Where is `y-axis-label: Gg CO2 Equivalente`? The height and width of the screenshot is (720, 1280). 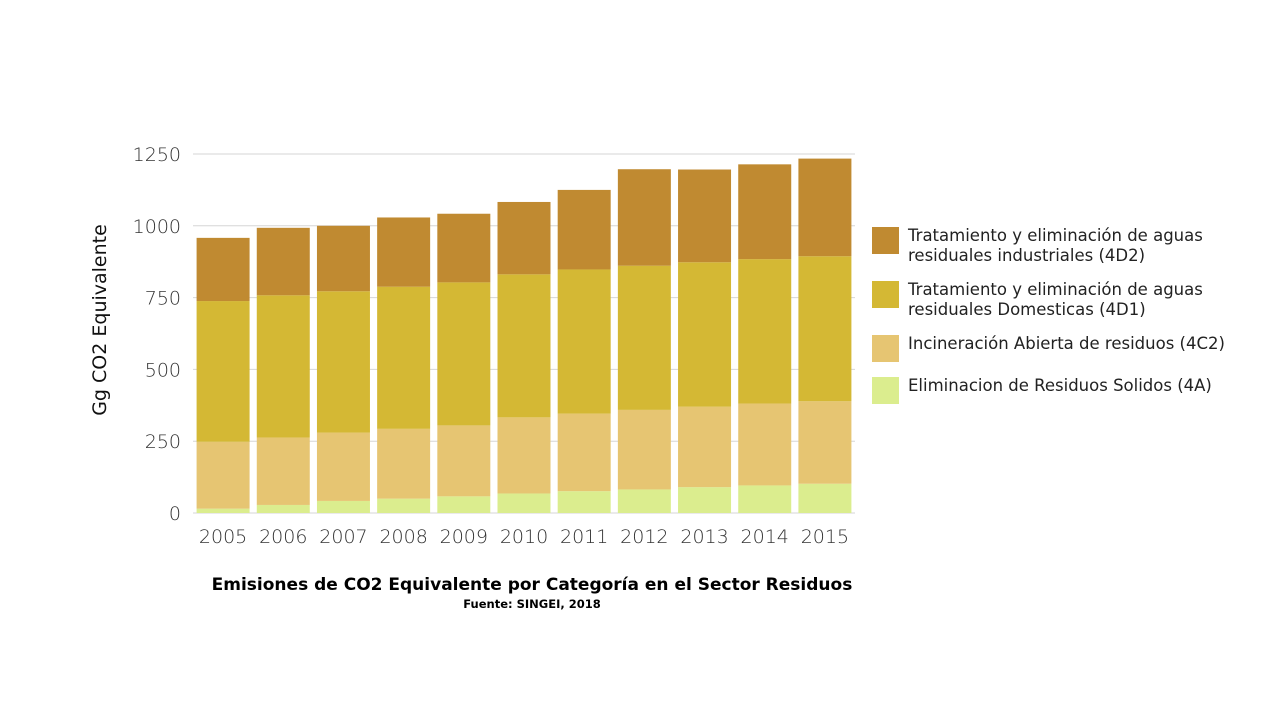 y-axis-label: Gg CO2 Equivalente is located at coordinates (100, 320).